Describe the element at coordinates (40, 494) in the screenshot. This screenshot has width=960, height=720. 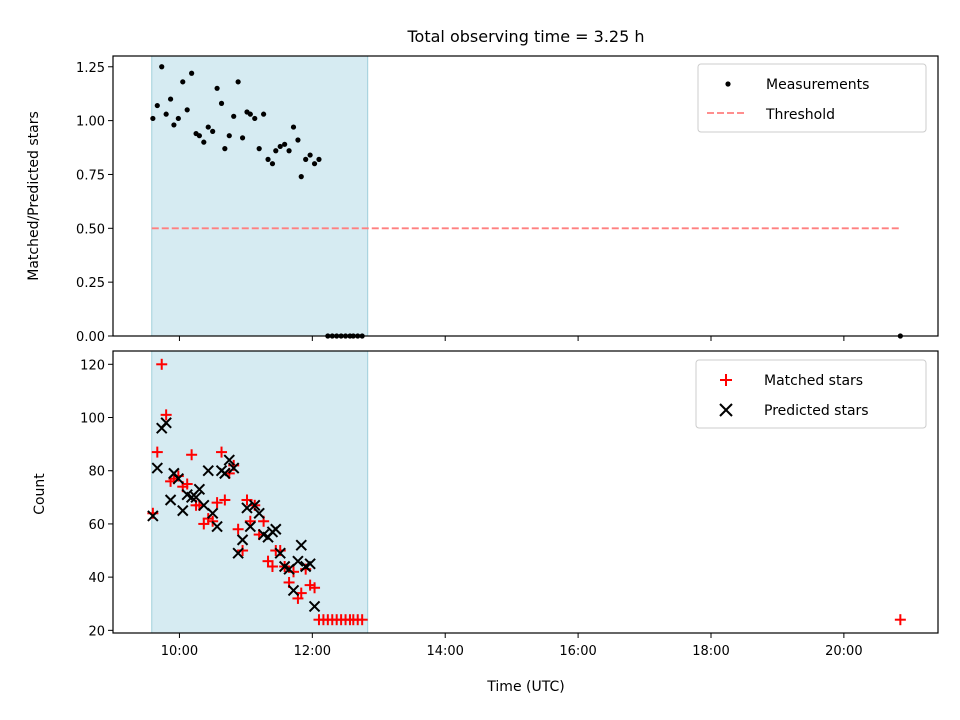
I see `bottom-y-axis-label: Count` at that location.